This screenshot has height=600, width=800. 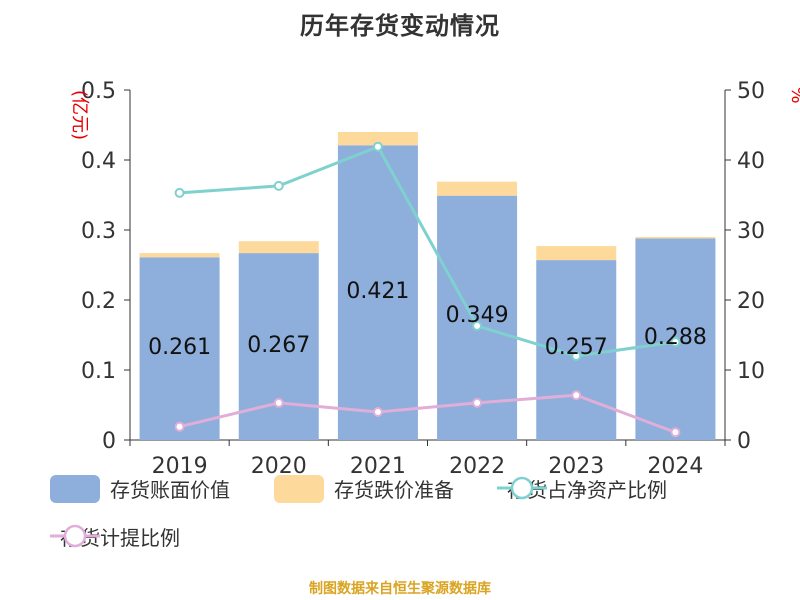 What do you see at coordinates (400, 26) in the screenshot?
I see `chart-title: 历年存货变动情况` at bounding box center [400, 26].